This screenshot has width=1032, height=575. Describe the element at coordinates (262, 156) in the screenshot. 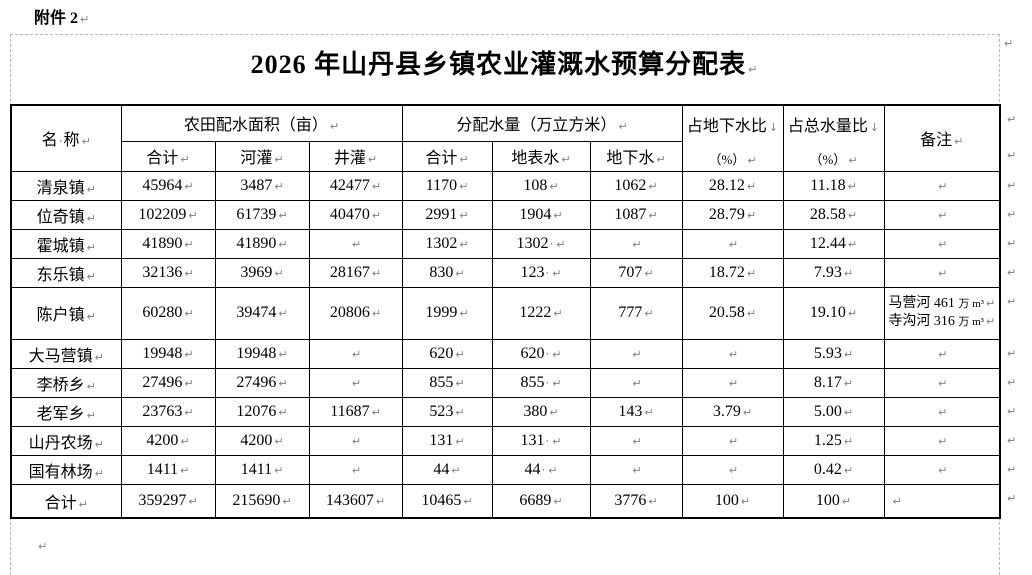

I see `header-area-river: 河灌 ↵` at that location.